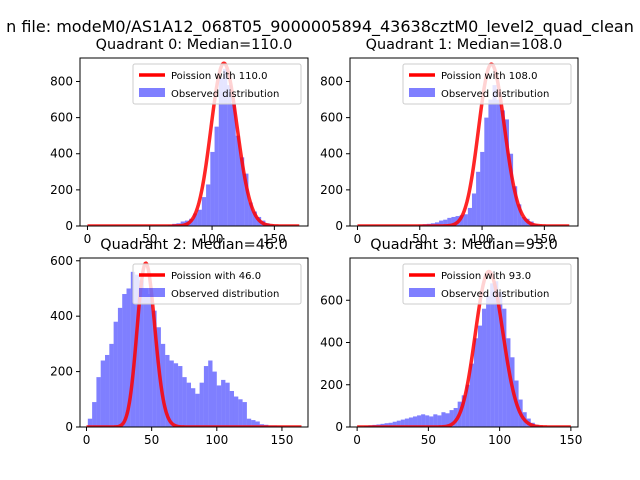 The width and height of the screenshot is (640, 480). I want to click on legend: Poission with 110.0 Observed distribution, so click(217, 84).